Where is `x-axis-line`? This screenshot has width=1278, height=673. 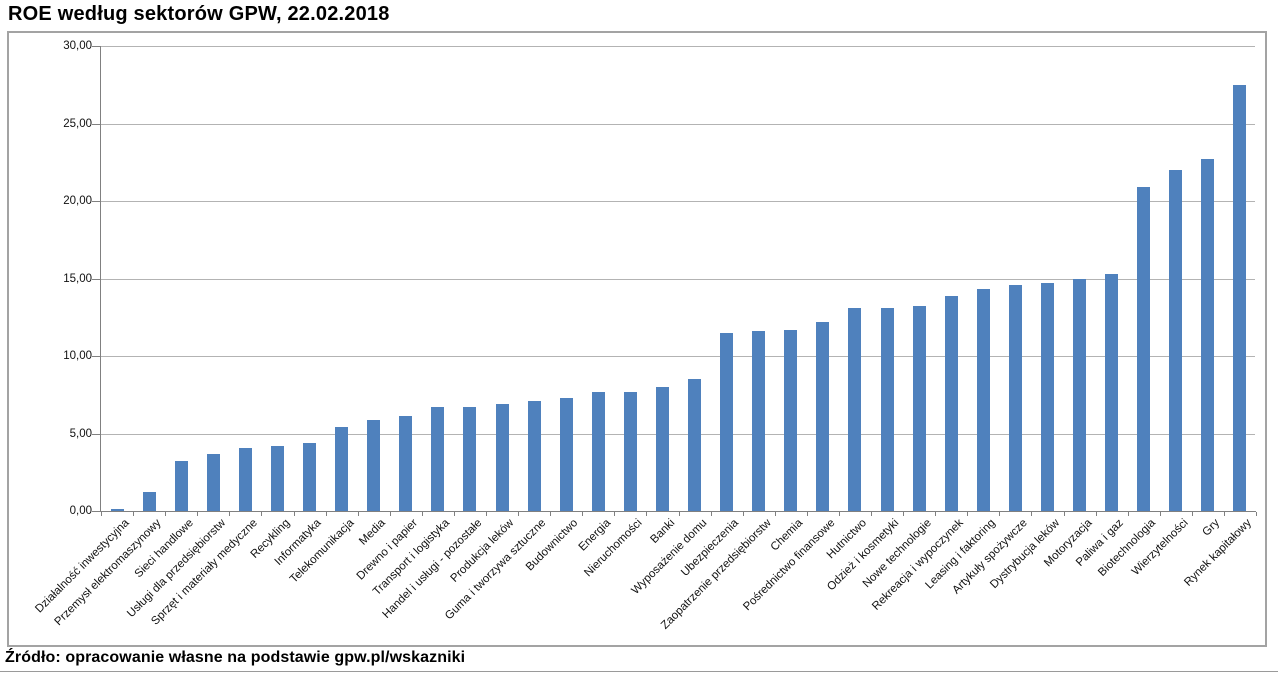 x-axis-line is located at coordinates (678, 511).